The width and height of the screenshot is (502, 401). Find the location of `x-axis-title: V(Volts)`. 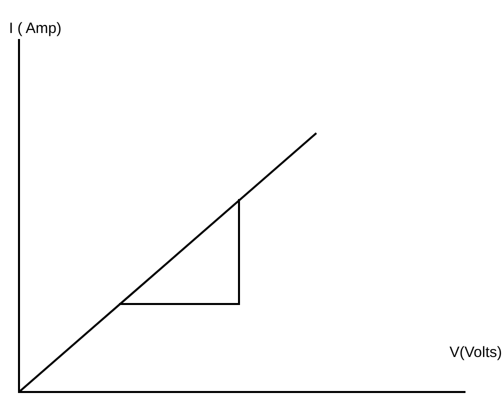

x-axis-title: V(Volts) is located at coordinates (475, 352).